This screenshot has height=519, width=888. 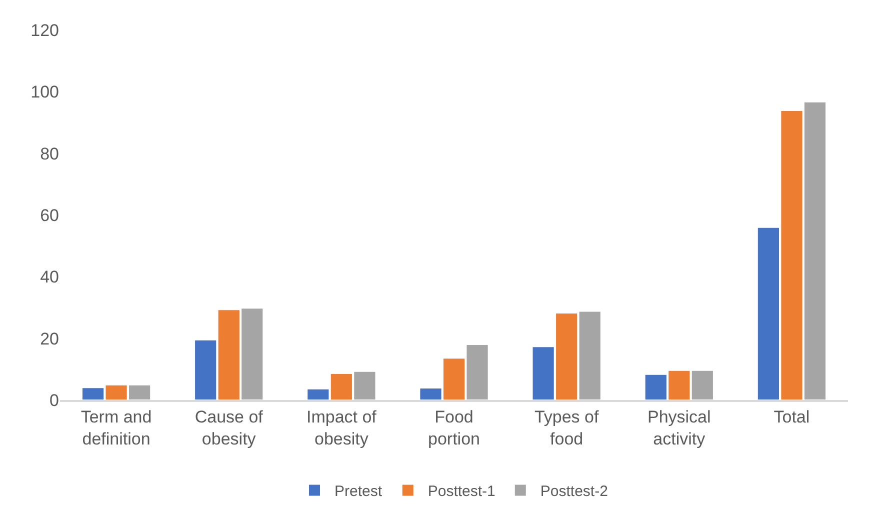 What do you see at coordinates (49, 277) in the screenshot?
I see `y-tick-label: 40` at bounding box center [49, 277].